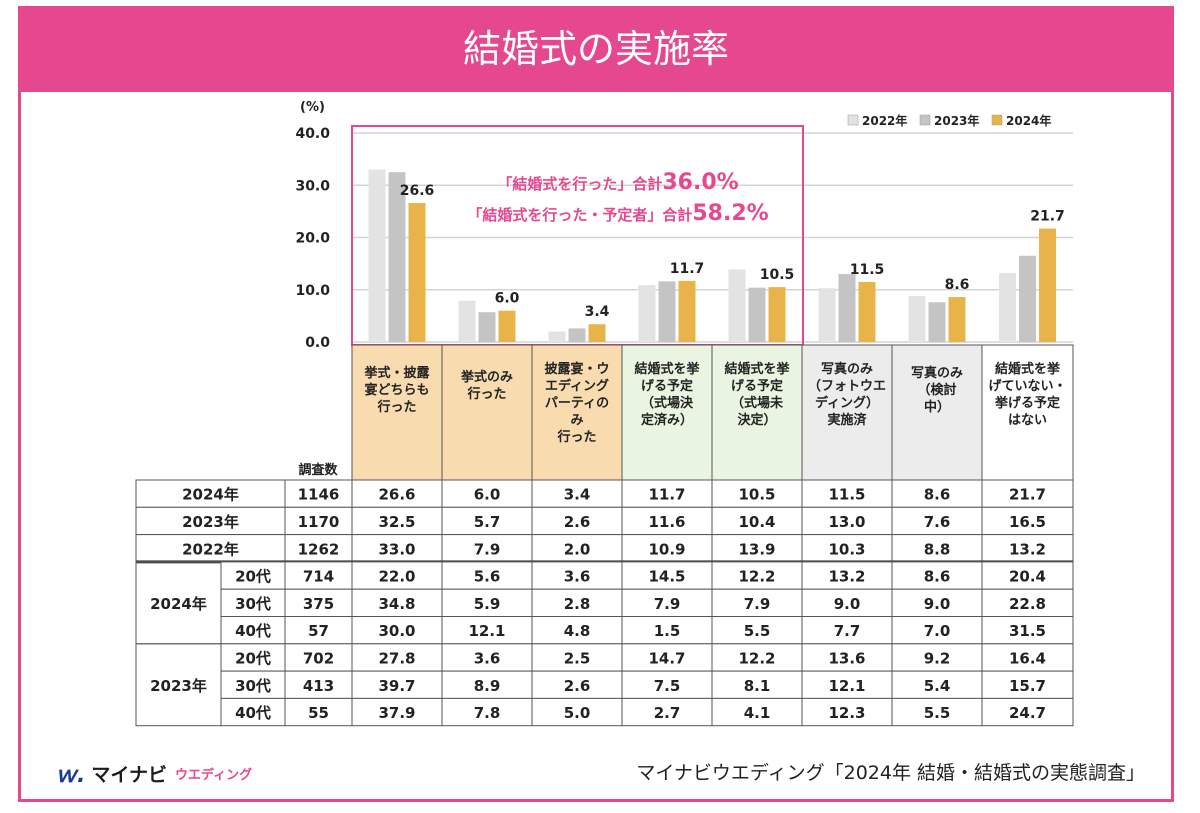 The height and width of the screenshot is (813, 1200). What do you see at coordinates (312, 186) in the screenshot?
I see `y-tick-label: 30.0` at bounding box center [312, 186].